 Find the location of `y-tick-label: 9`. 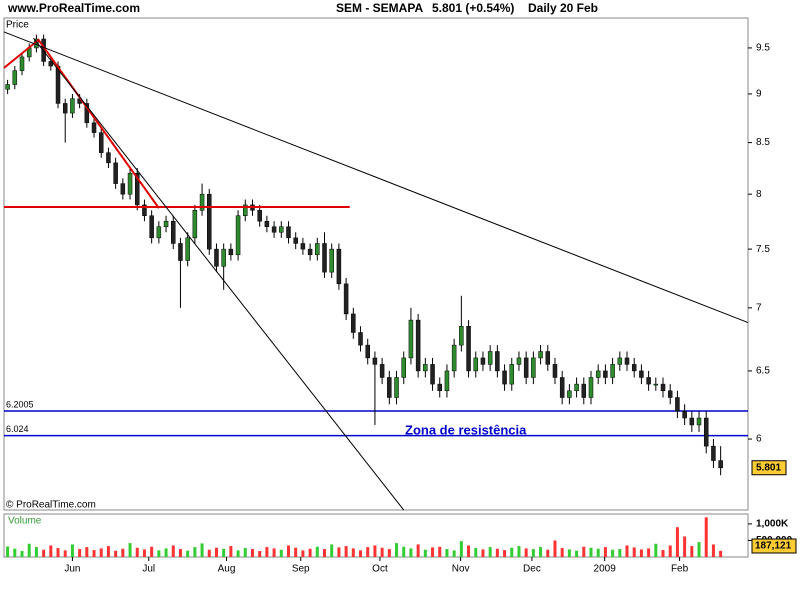

y-tick-label: 9 is located at coordinates (759, 94).